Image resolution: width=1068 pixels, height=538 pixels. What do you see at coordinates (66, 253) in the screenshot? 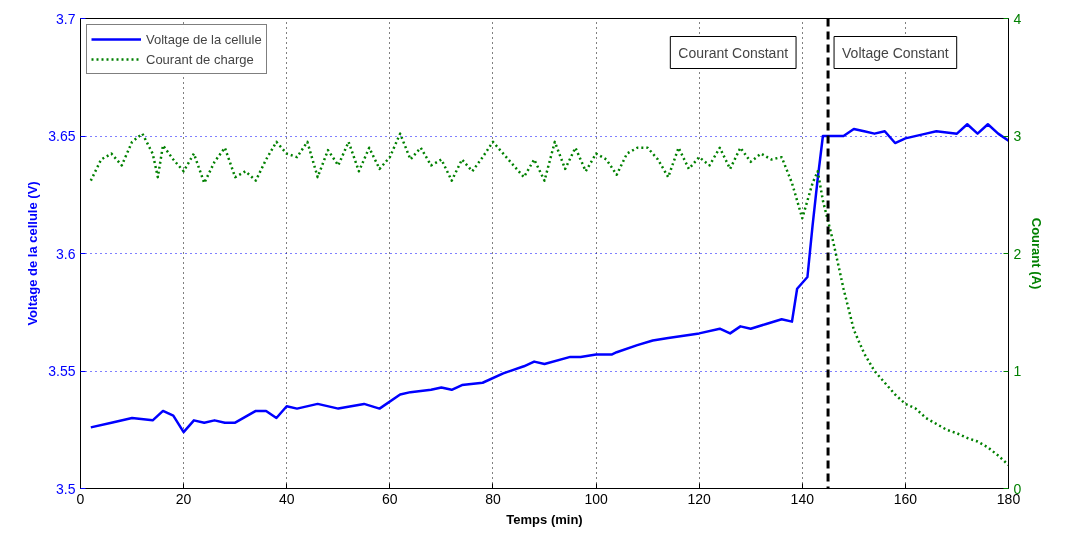
I see `y-tick-label: 3.6` at bounding box center [66, 253].